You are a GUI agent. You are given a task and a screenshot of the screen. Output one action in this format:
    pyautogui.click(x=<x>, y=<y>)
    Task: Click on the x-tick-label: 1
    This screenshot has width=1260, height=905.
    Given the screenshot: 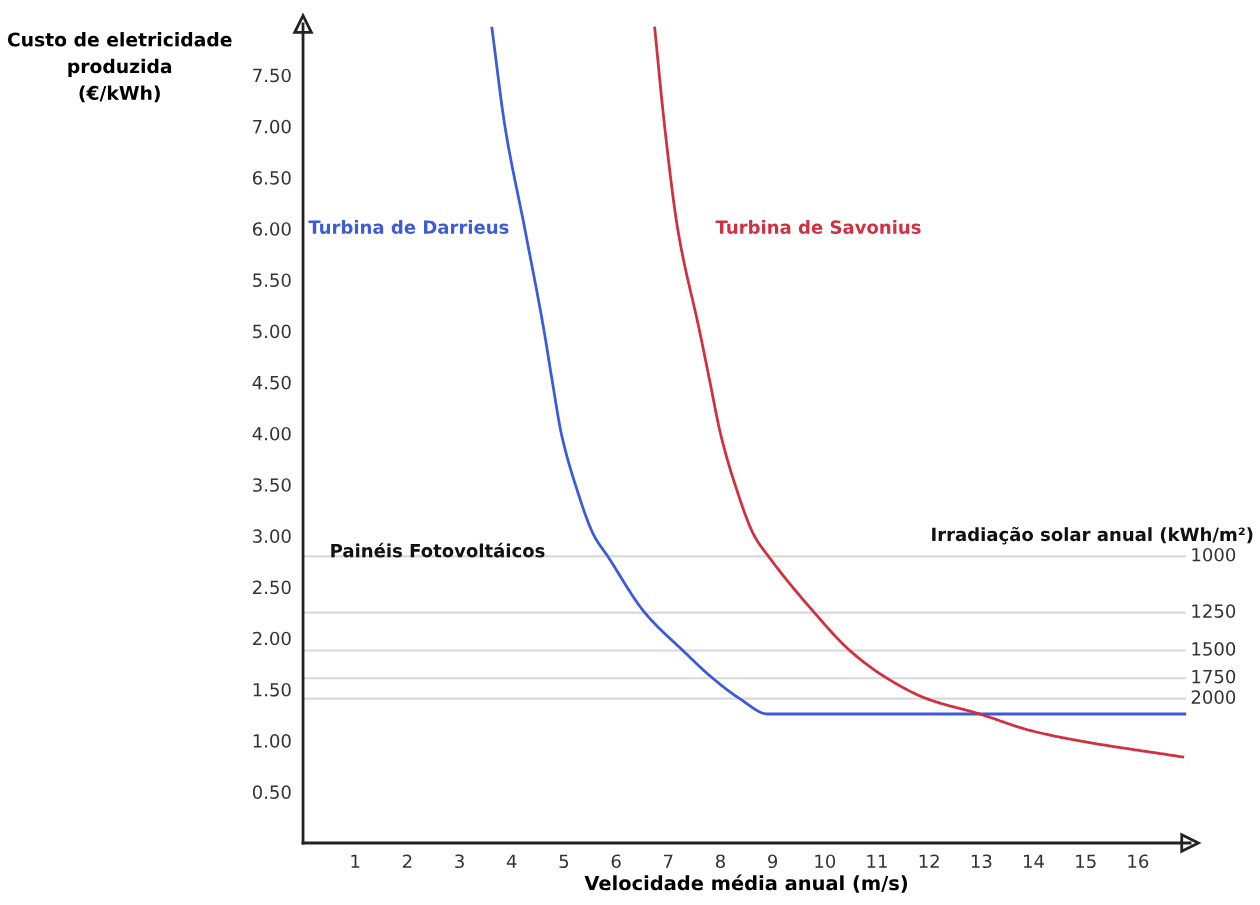 What is the action you would take?
    pyautogui.click(x=355, y=861)
    